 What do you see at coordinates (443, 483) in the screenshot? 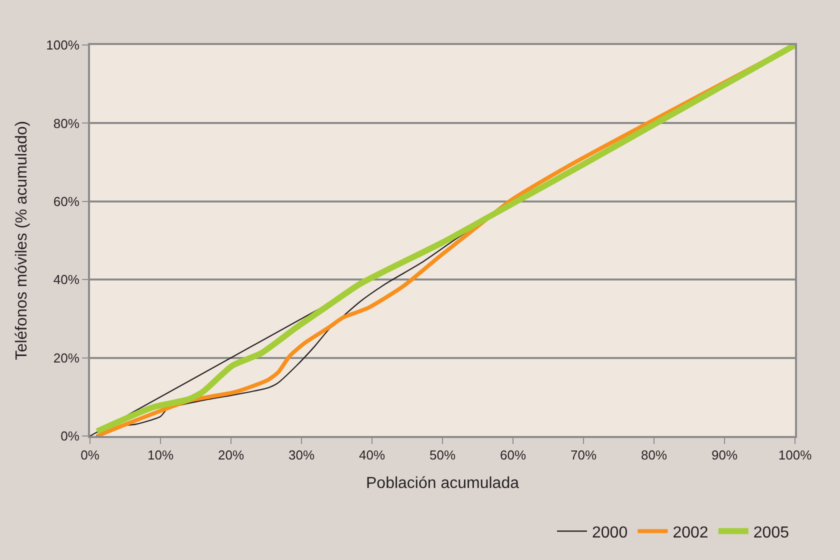
I see `x-axis-title: Población acumulada` at bounding box center [443, 483].